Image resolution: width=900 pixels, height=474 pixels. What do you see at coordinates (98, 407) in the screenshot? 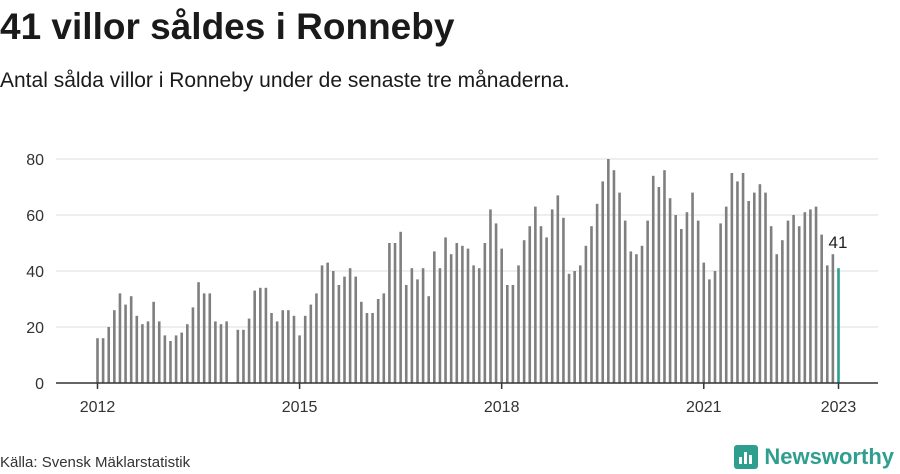
I see `x-tick-label: 2012` at bounding box center [98, 407].